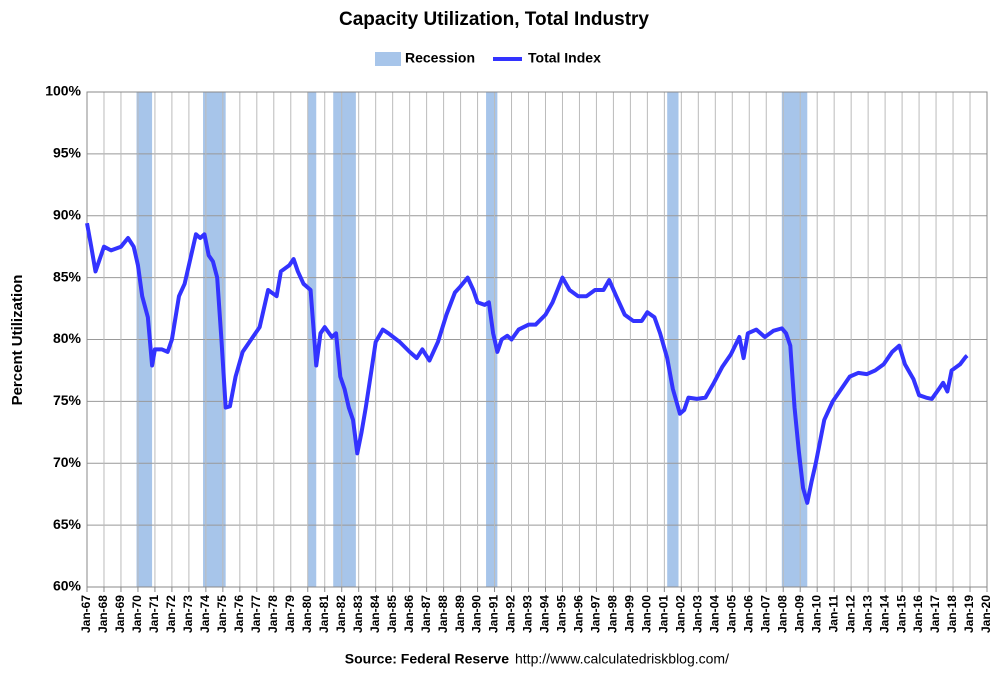 The width and height of the screenshot is (992, 678). What do you see at coordinates (392, 614) in the screenshot?
I see `x-tick-label: Jan-85` at bounding box center [392, 614].